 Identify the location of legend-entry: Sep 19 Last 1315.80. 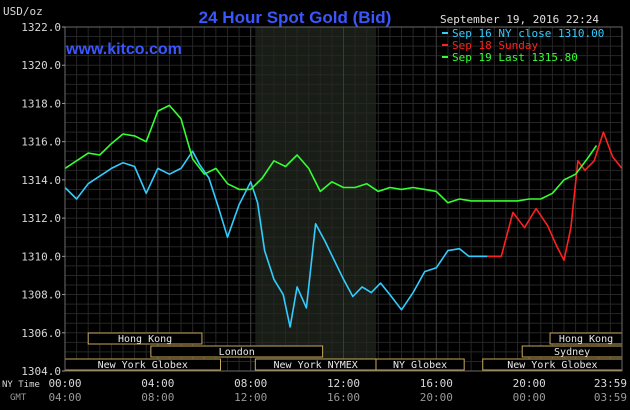
(515, 57).